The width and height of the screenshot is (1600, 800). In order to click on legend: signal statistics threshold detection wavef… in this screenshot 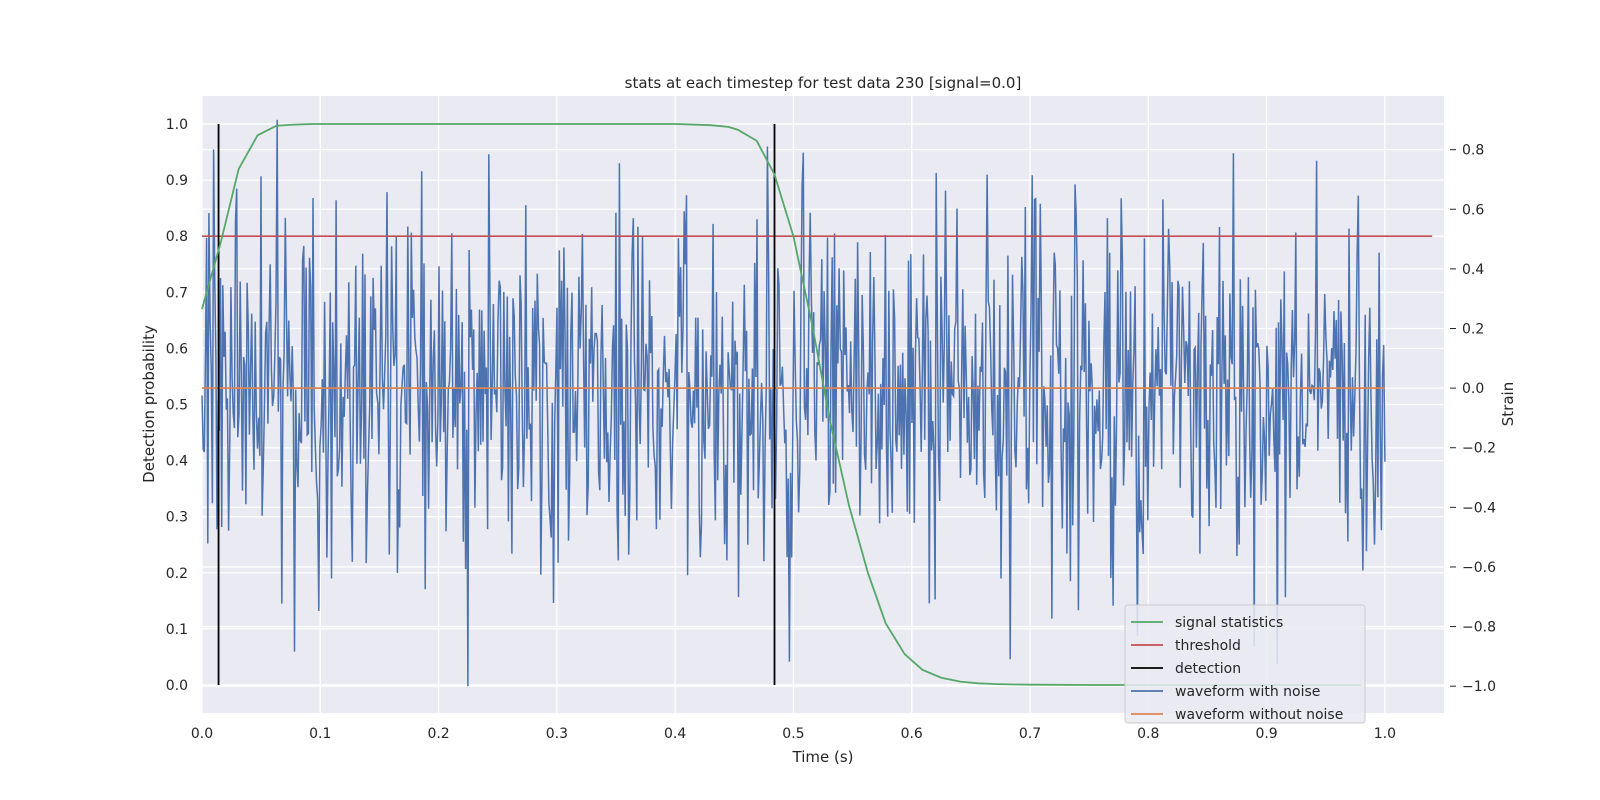, I will do `click(1245, 664)`.